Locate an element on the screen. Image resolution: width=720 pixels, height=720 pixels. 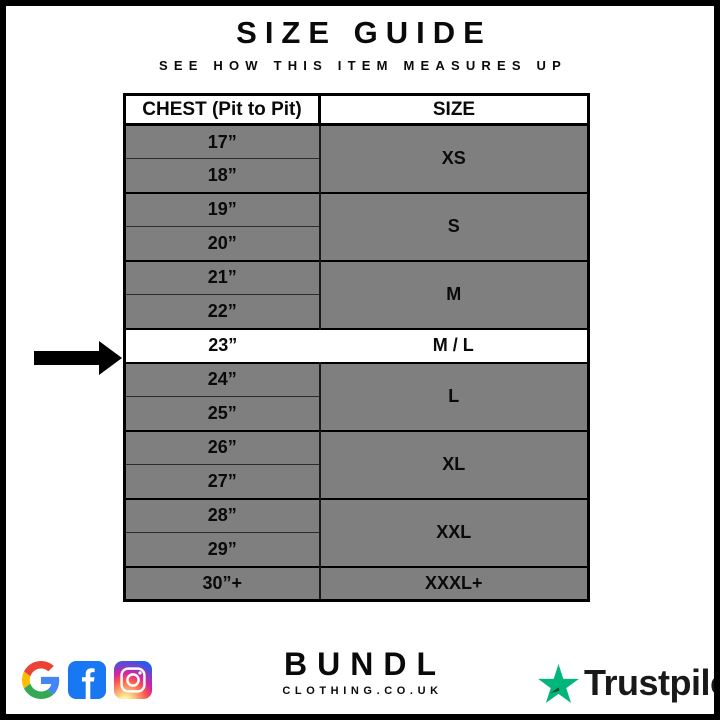
measurement-cell: 30”+ is located at coordinates (222, 583).